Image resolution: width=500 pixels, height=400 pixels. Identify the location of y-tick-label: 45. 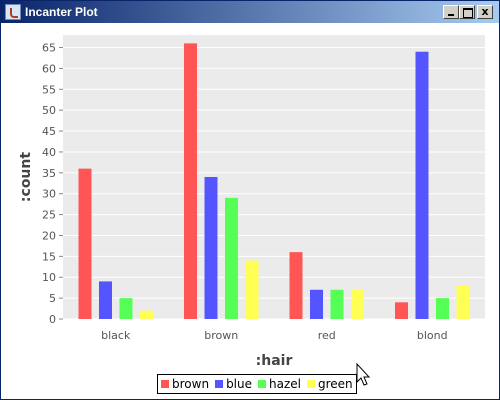
(49, 131).